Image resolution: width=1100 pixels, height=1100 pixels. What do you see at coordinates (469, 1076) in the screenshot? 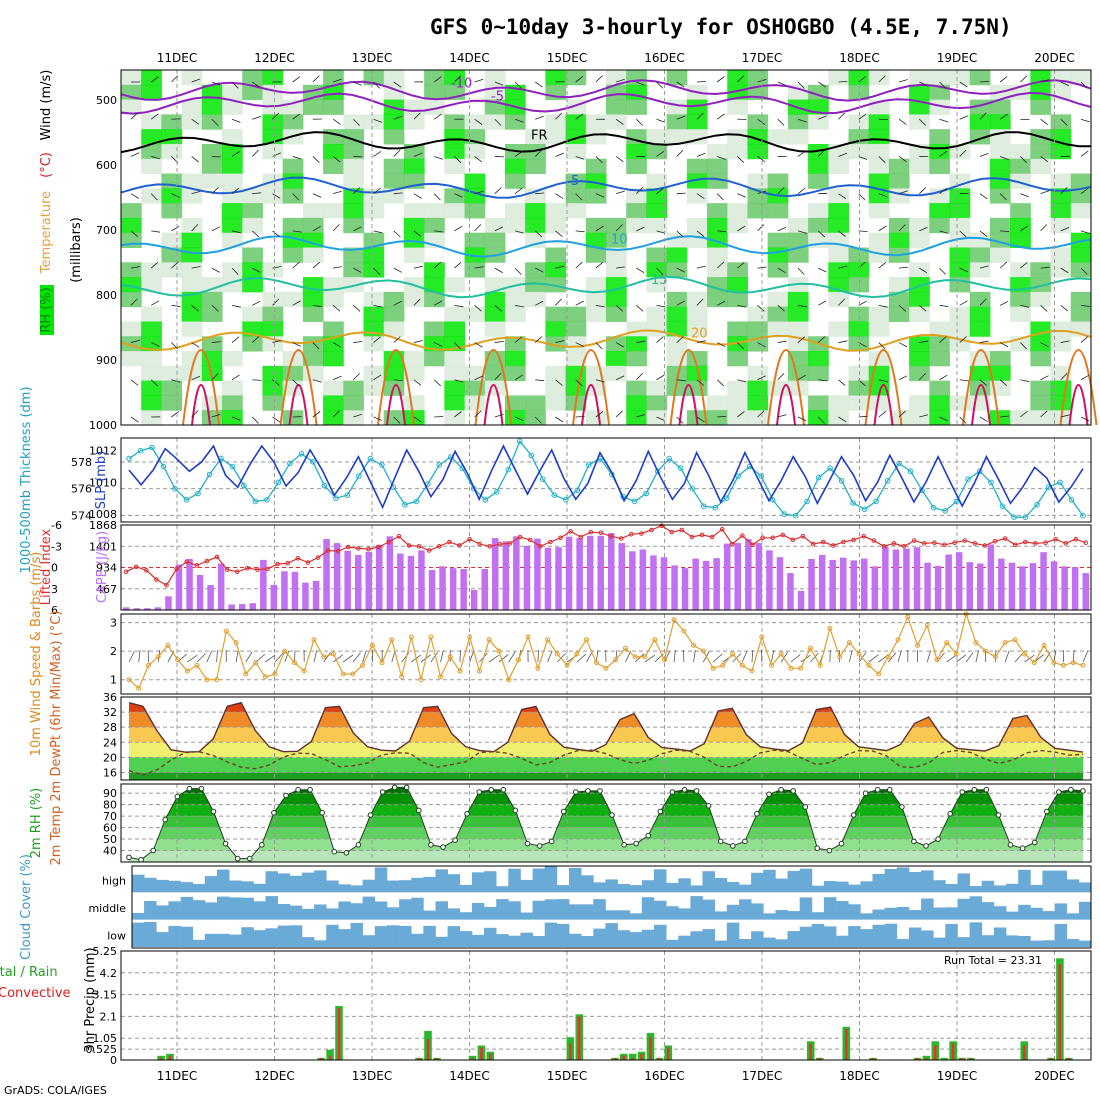
I see `date-tick-bottom: 14DEC` at bounding box center [469, 1076].